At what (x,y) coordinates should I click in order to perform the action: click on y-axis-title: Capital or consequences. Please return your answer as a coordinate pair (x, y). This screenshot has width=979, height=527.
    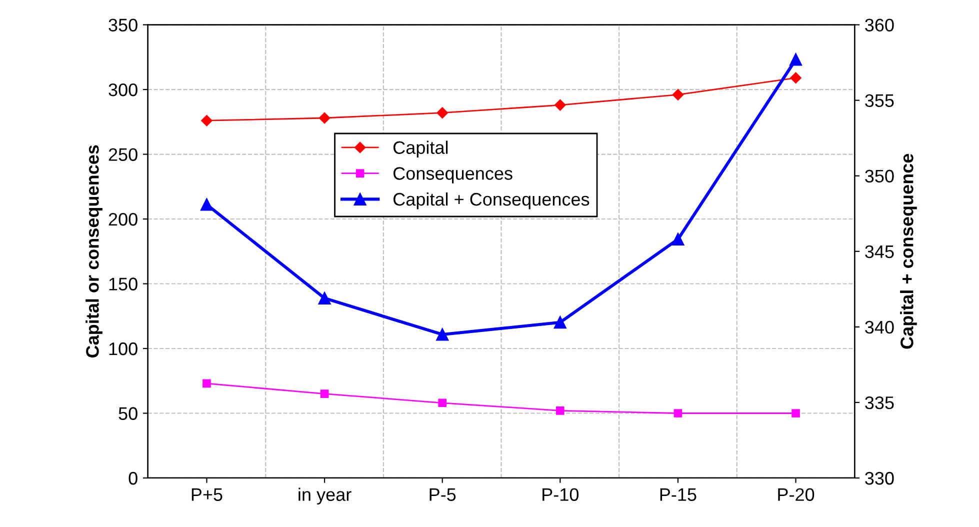
    Looking at the image, I should click on (94, 251).